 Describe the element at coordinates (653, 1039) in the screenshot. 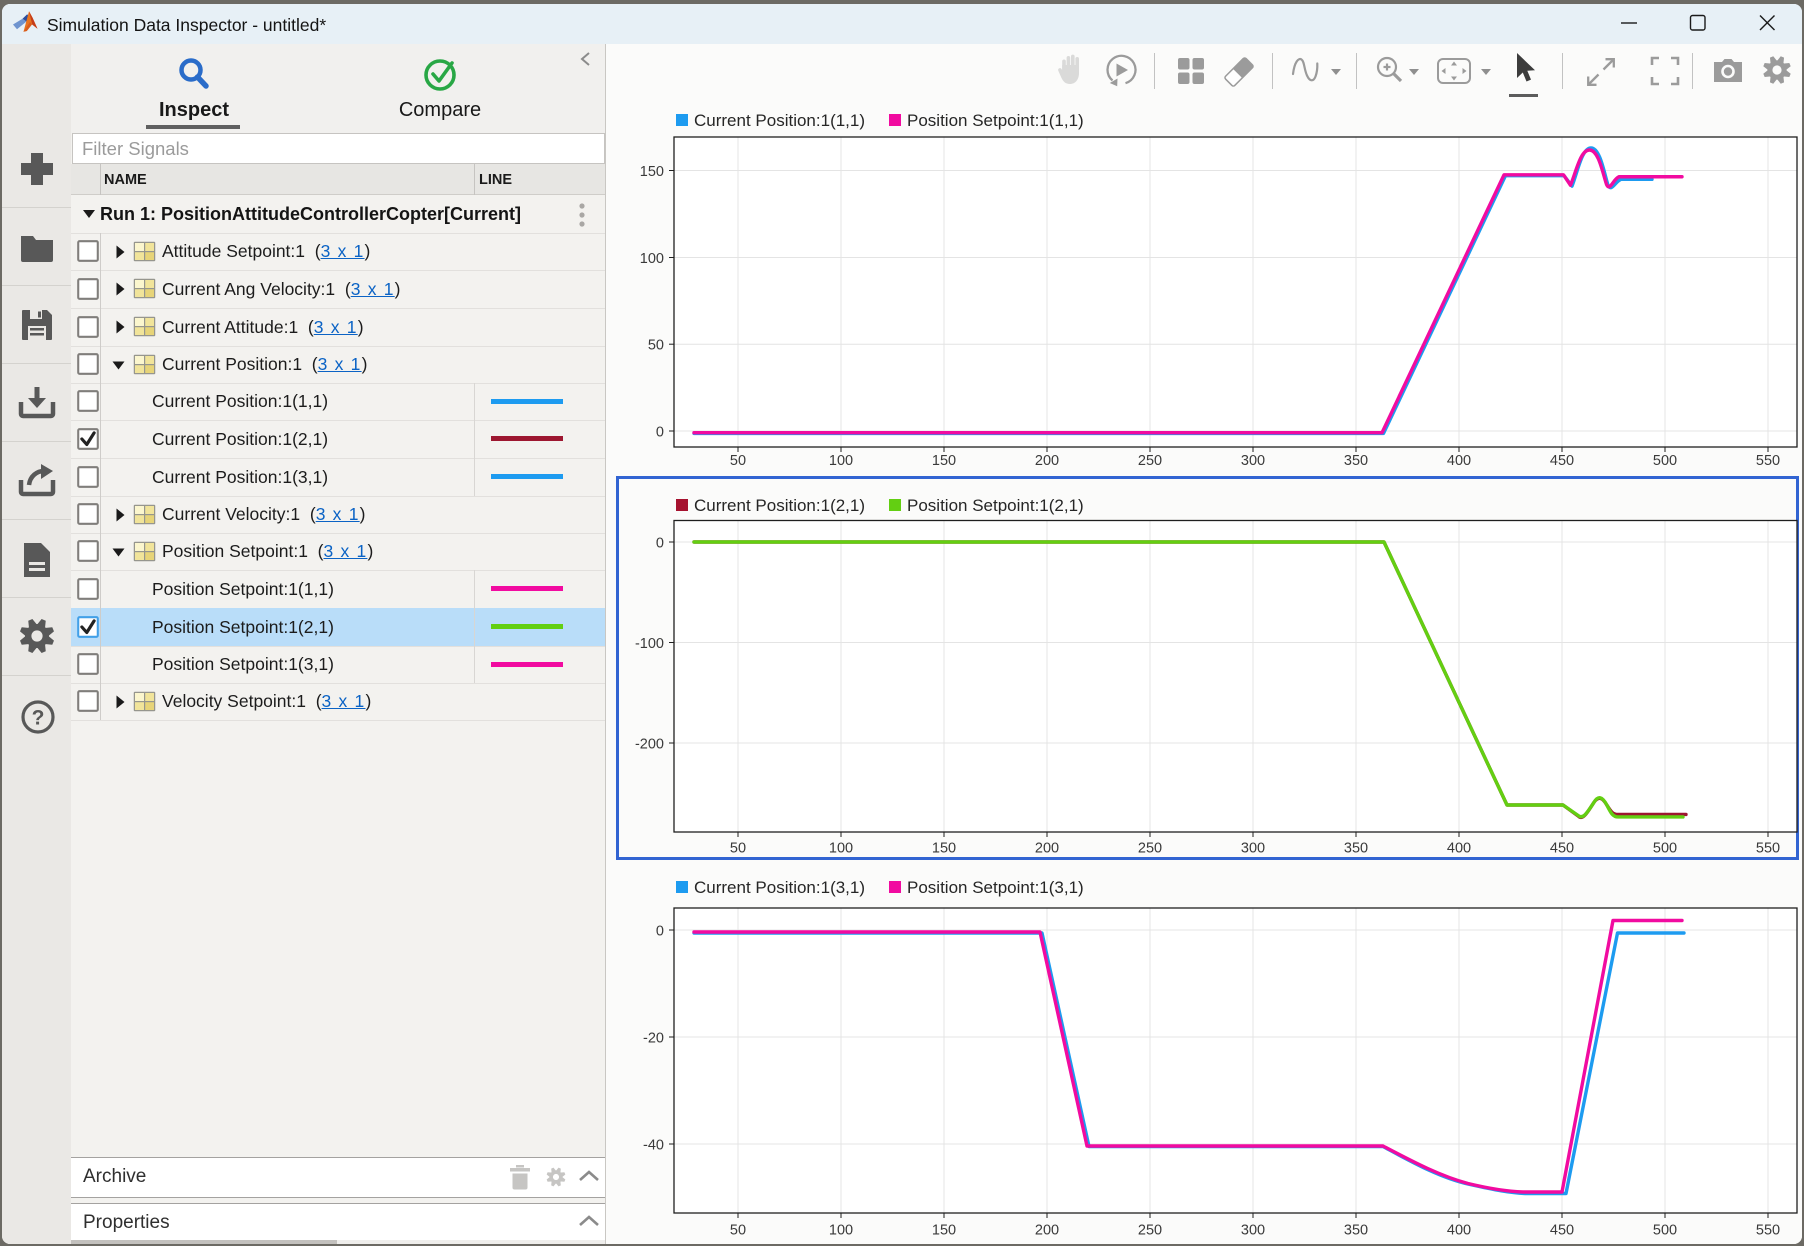

I see `svg-text: -20` at that location.